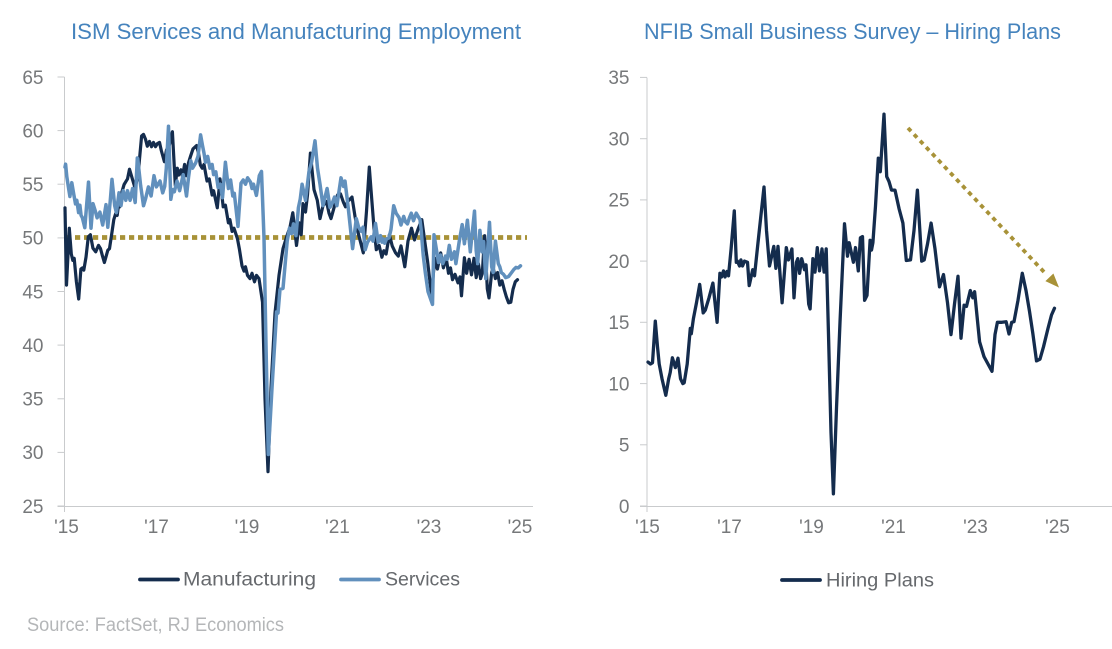 This screenshot has width=1112, height=649. What do you see at coordinates (32, 185) in the screenshot?
I see `svg-text: 55` at bounding box center [32, 185].